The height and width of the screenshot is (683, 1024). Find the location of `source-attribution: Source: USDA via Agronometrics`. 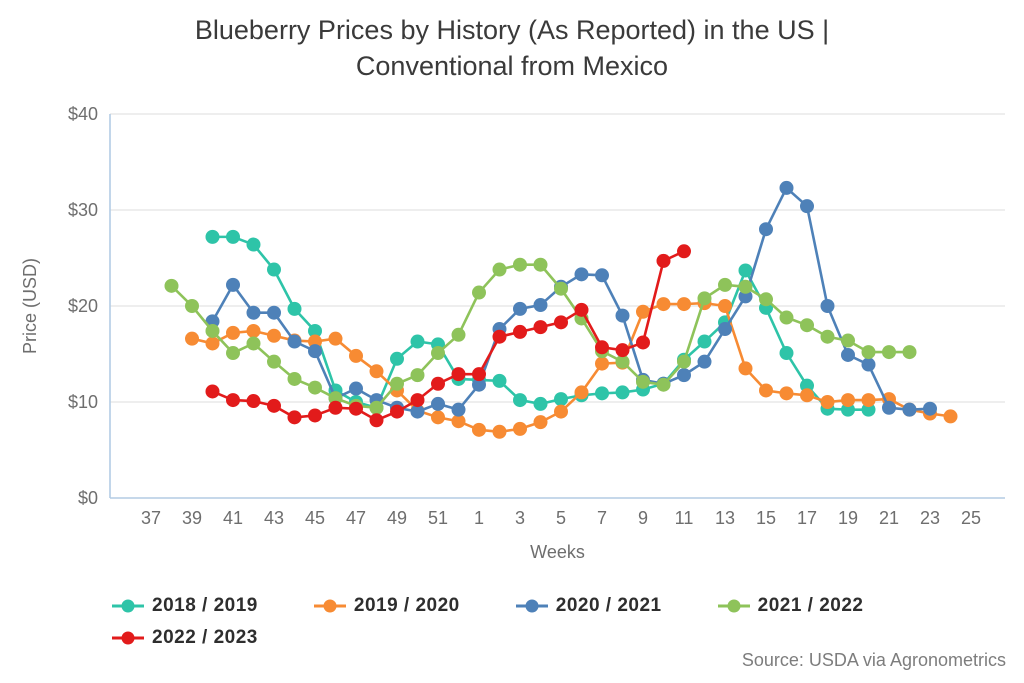

source-attribution: Source: USDA via Agronometrics is located at coordinates (873, 660).